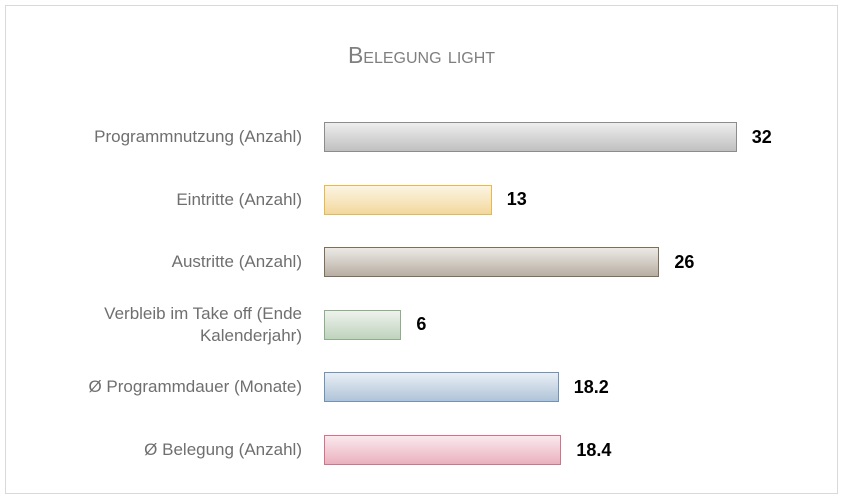 This screenshot has height=499, width=843. What do you see at coordinates (591, 386) in the screenshot?
I see `data-label: 18.2` at bounding box center [591, 386].